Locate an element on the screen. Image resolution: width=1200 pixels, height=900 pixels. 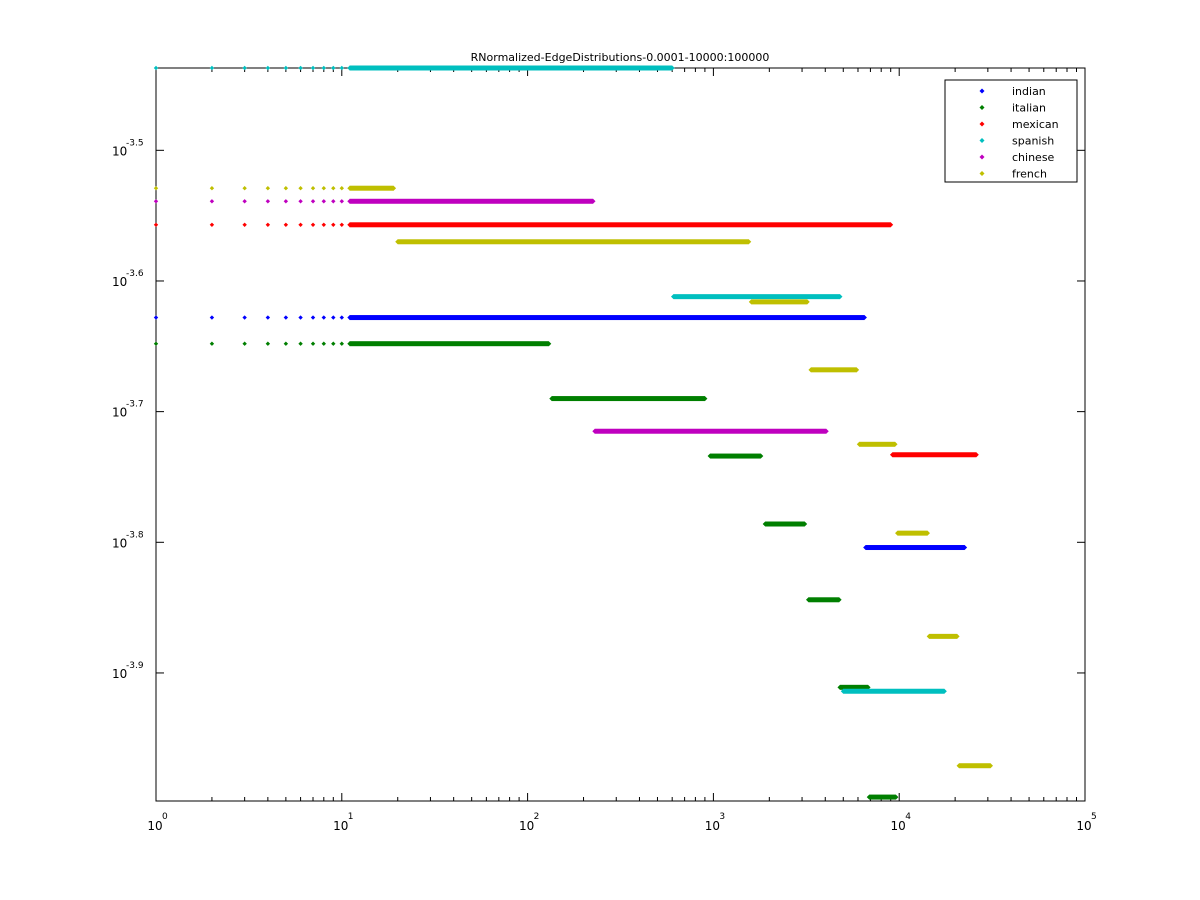
y-tick-label: 10-3.7 is located at coordinates (128, 410).